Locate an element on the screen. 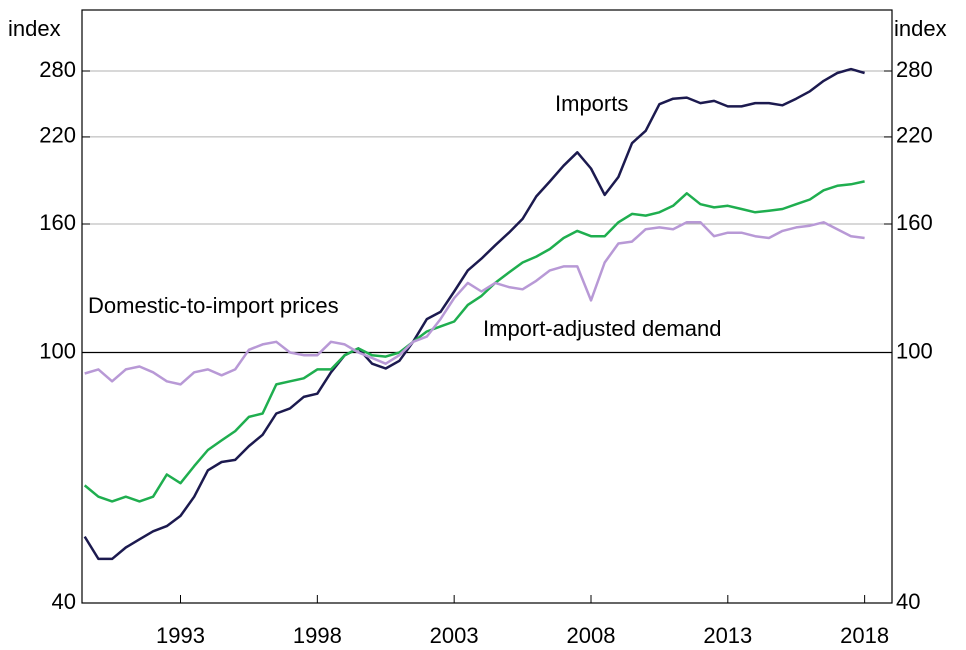 Image resolution: width=966 pixels, height=650 pixels. y-tick-label: 160 is located at coordinates (57, 222).